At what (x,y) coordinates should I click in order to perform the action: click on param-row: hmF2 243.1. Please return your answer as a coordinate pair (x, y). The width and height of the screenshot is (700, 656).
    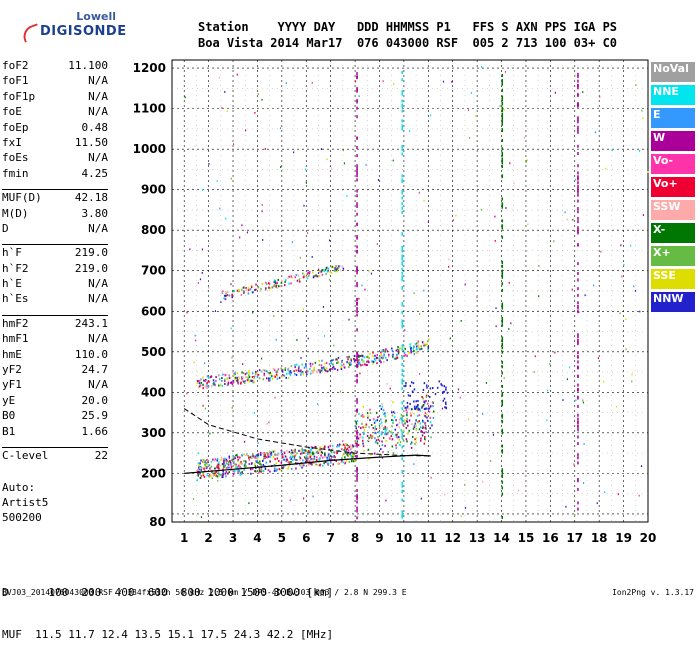
    Looking at the image, I should click on (55, 322).